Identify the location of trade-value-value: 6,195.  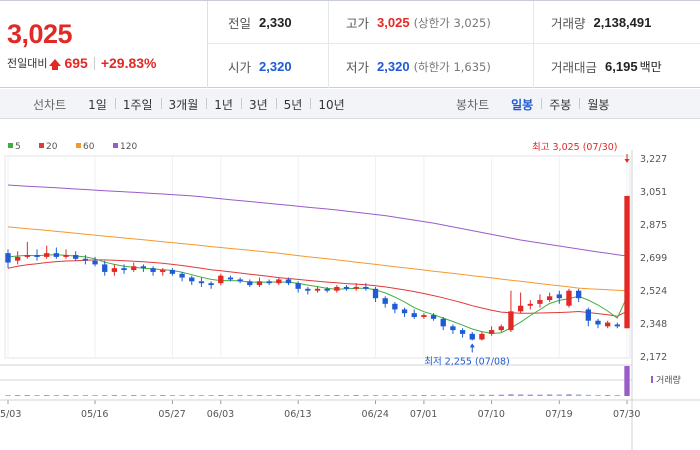
(621, 66).